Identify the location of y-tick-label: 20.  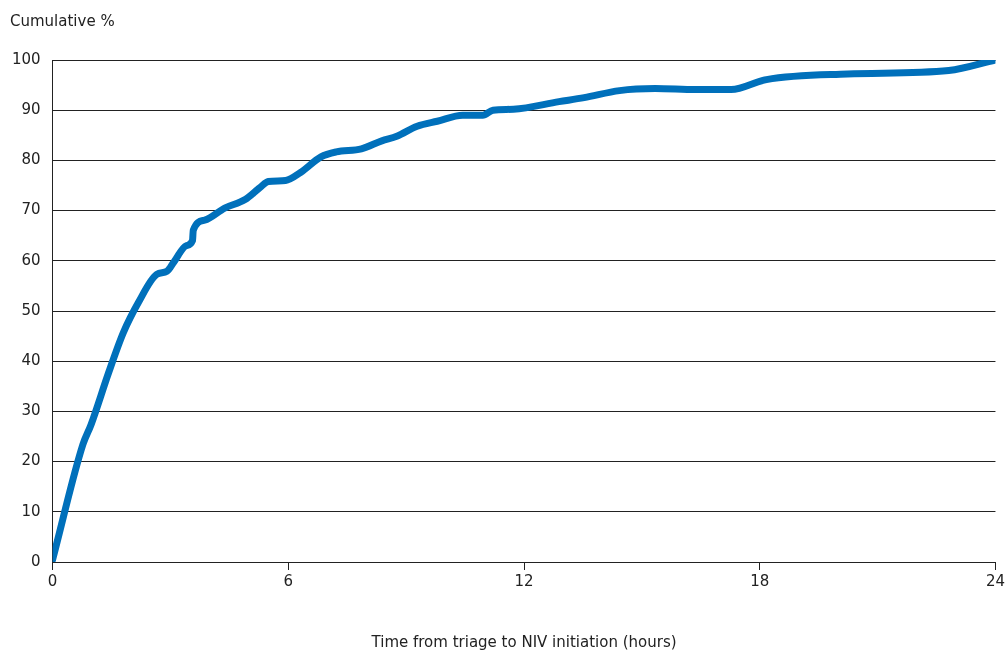
(31, 460).